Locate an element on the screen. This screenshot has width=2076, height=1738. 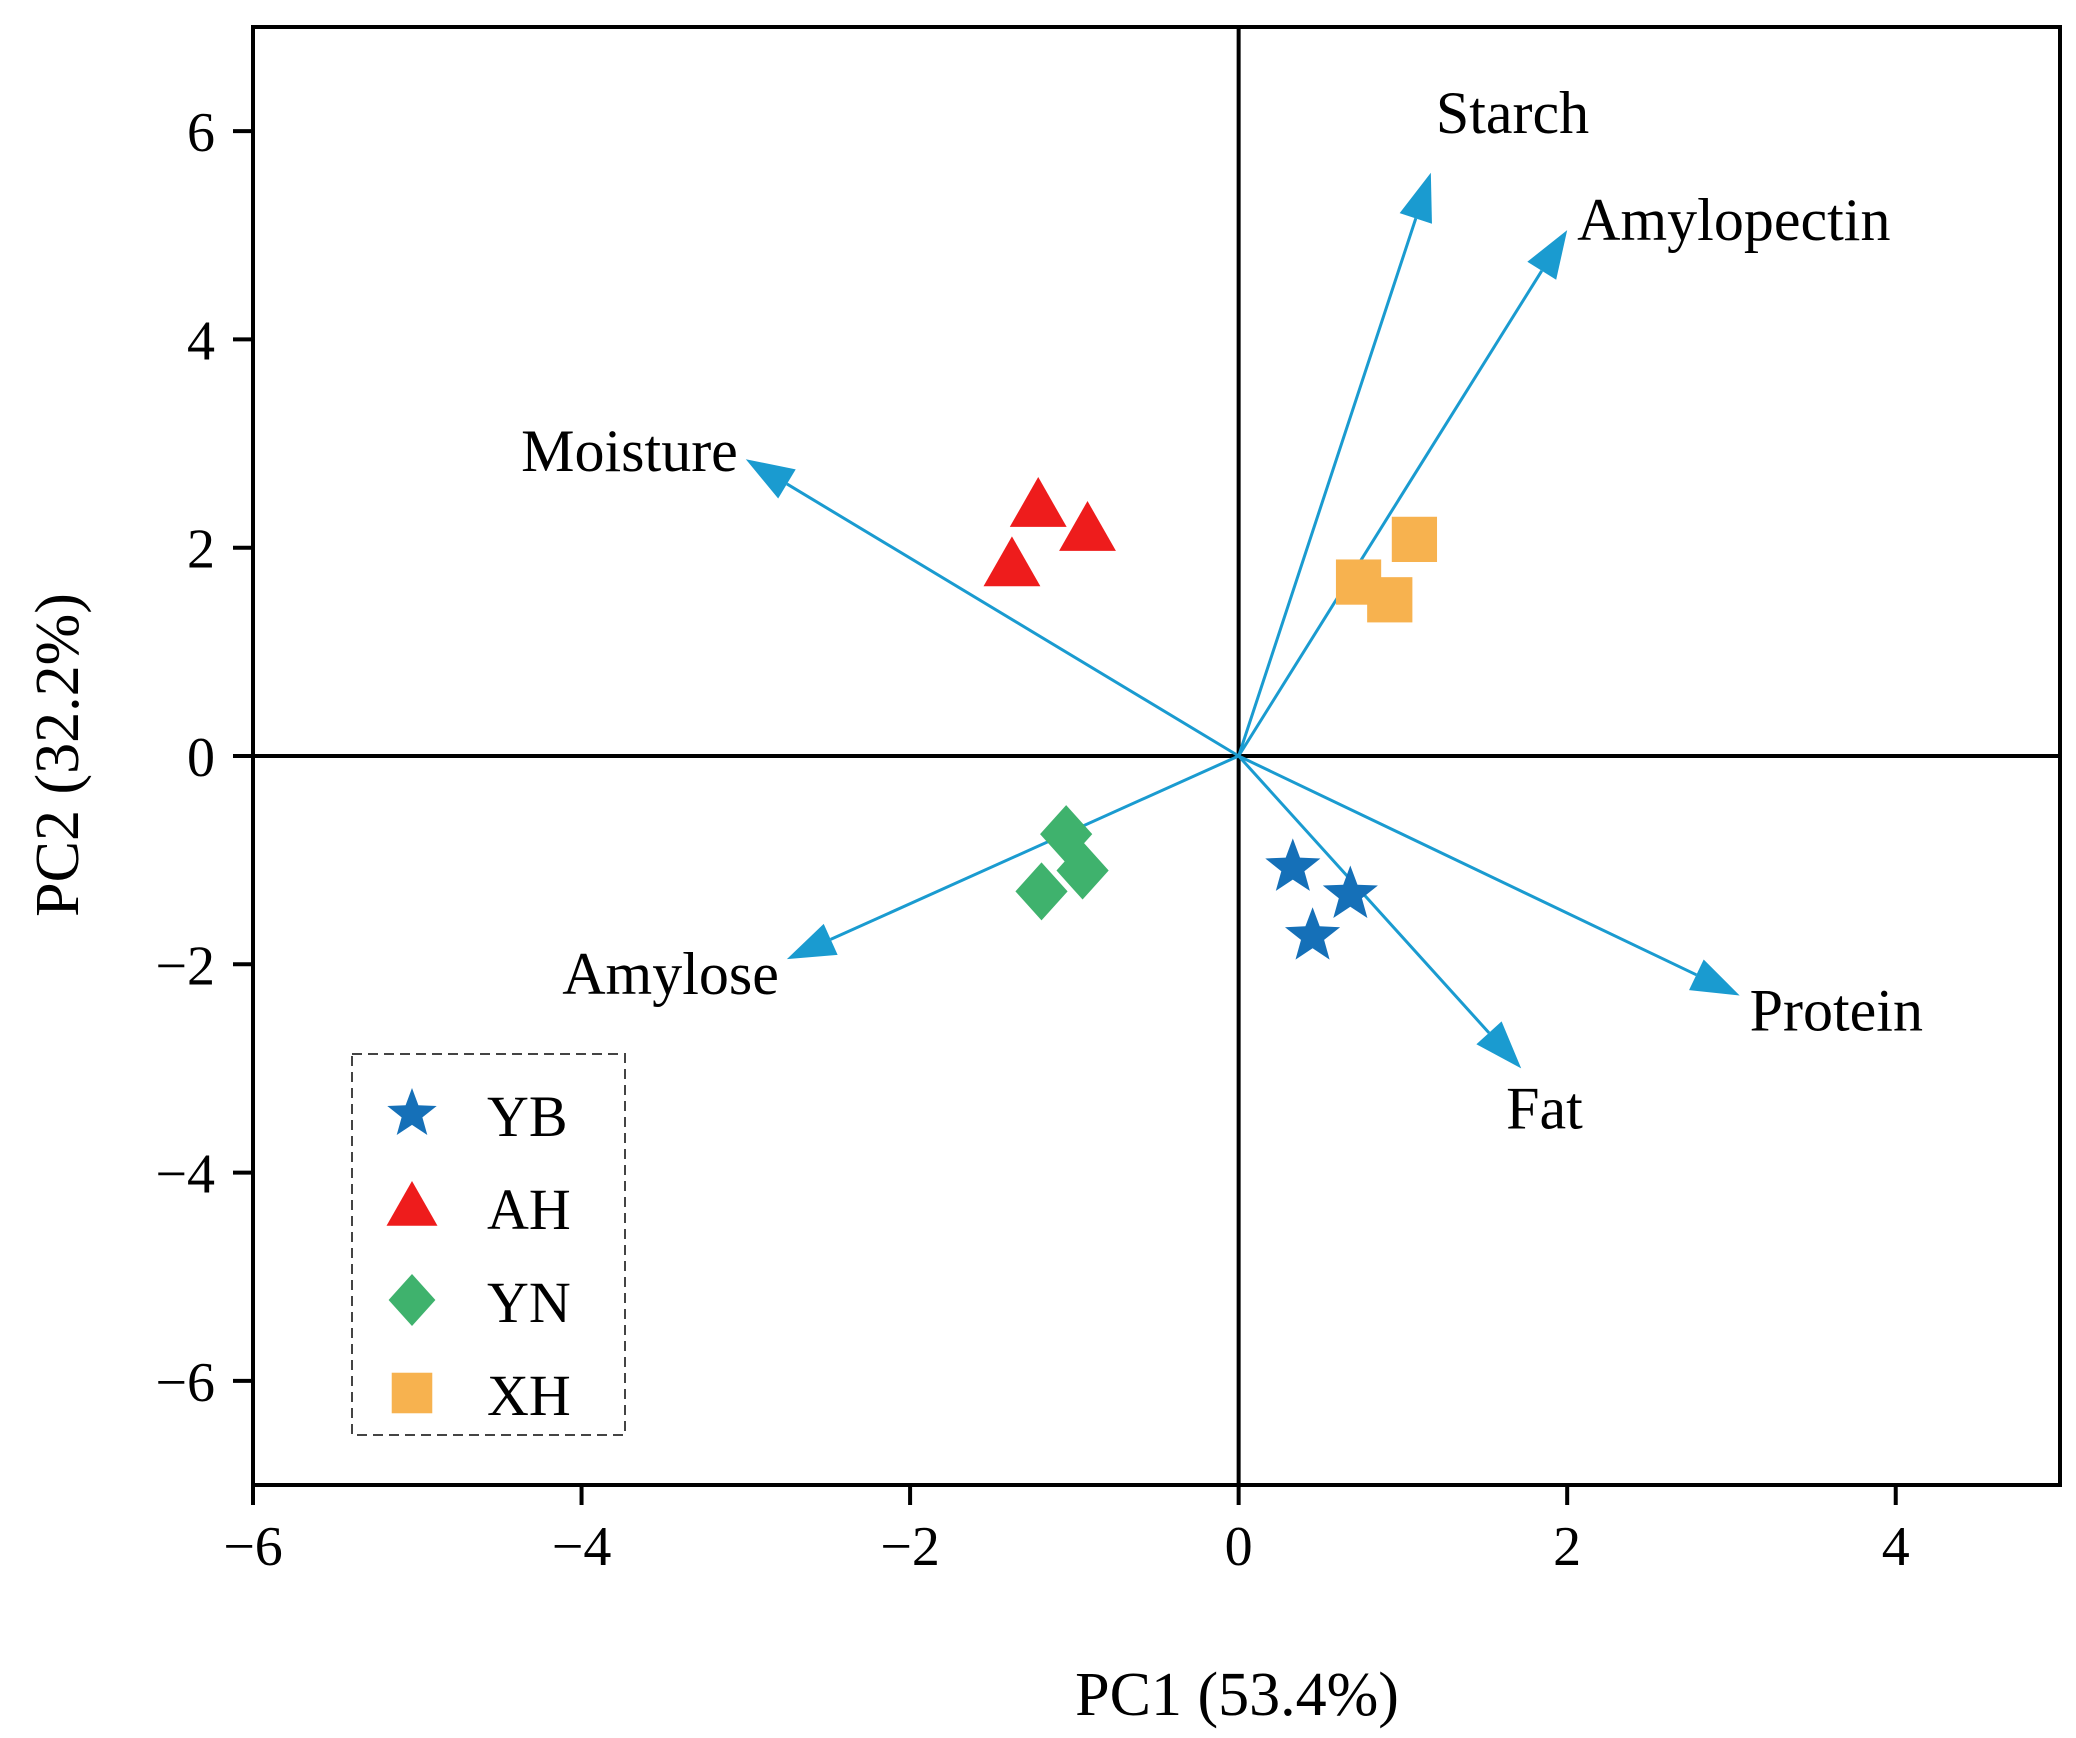
y-axis-title: PC2 (32.2%) is located at coordinates (58, 755).